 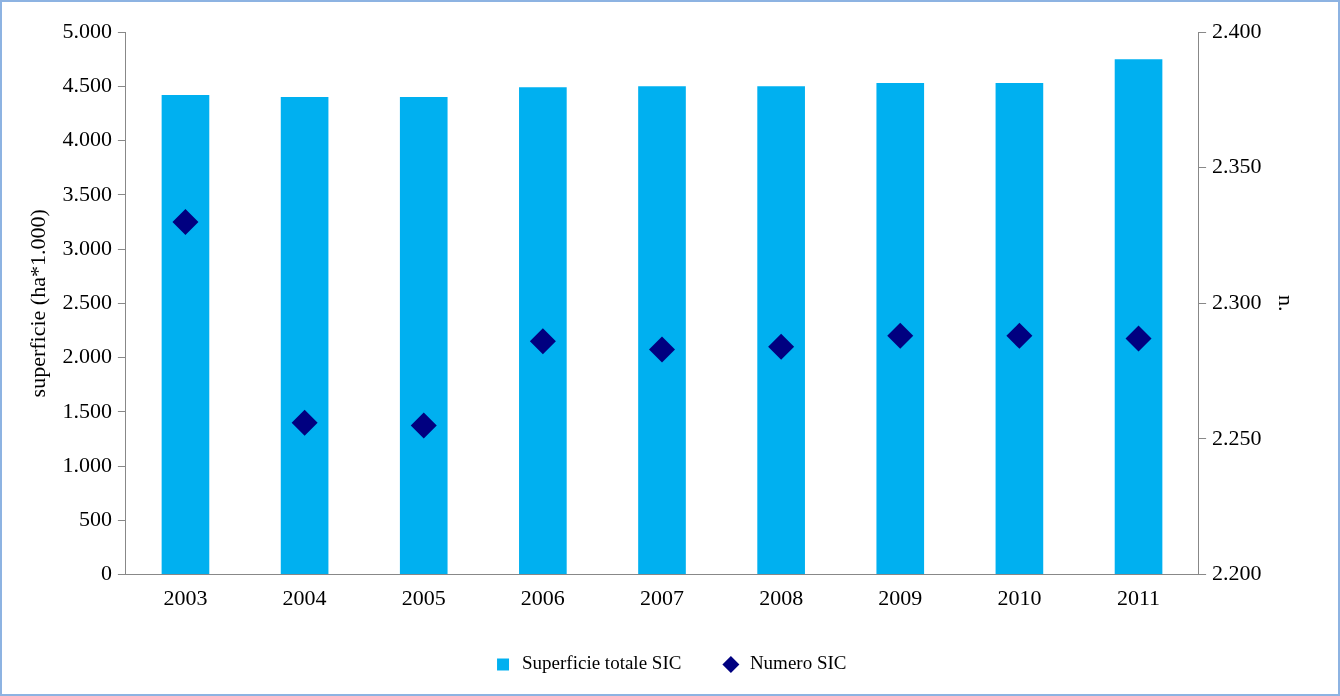 What do you see at coordinates (37, 303) in the screenshot?
I see `y-axis-title: superficie (ha*1.000)` at bounding box center [37, 303].